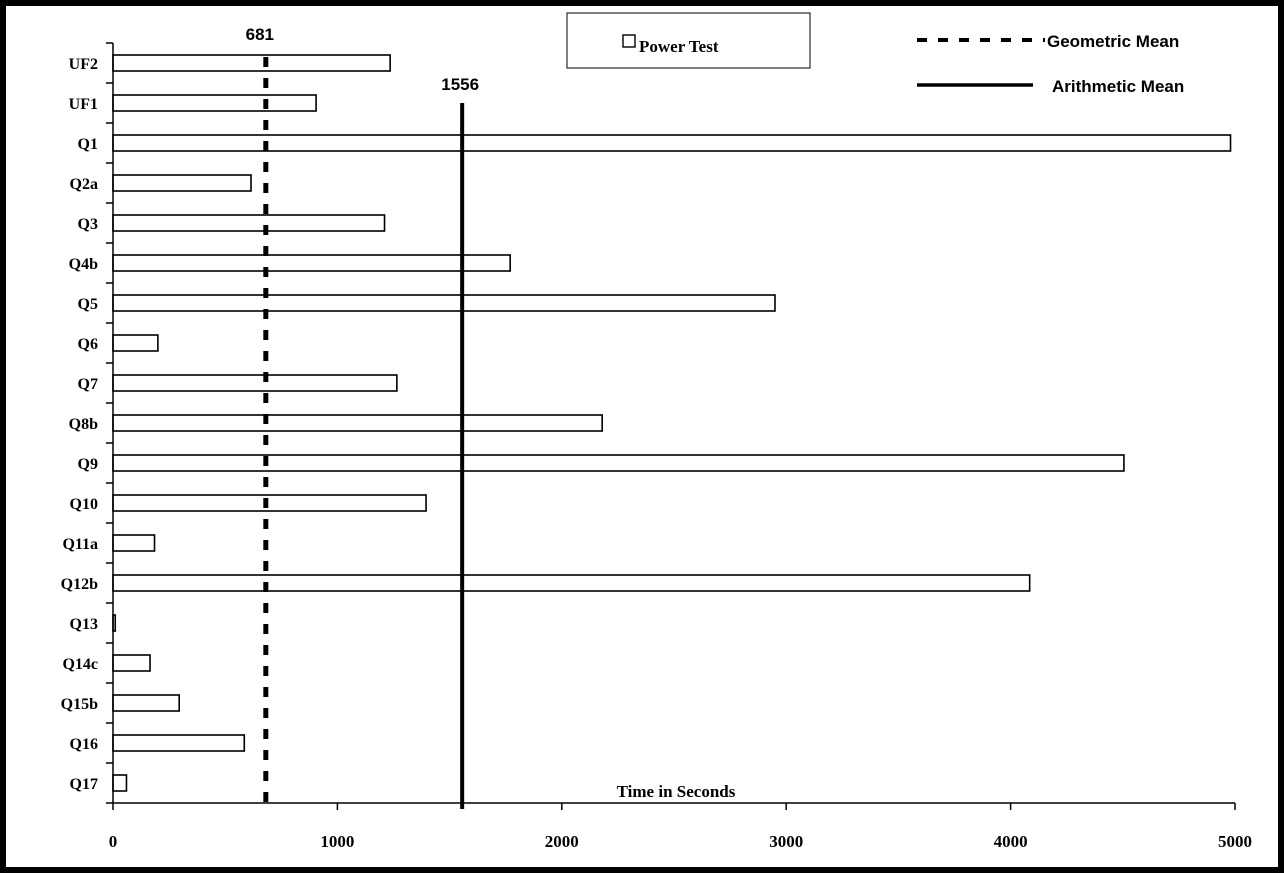  Describe the element at coordinates (679, 46) in the screenshot. I see `legend-label-power-test: Power Test` at that location.